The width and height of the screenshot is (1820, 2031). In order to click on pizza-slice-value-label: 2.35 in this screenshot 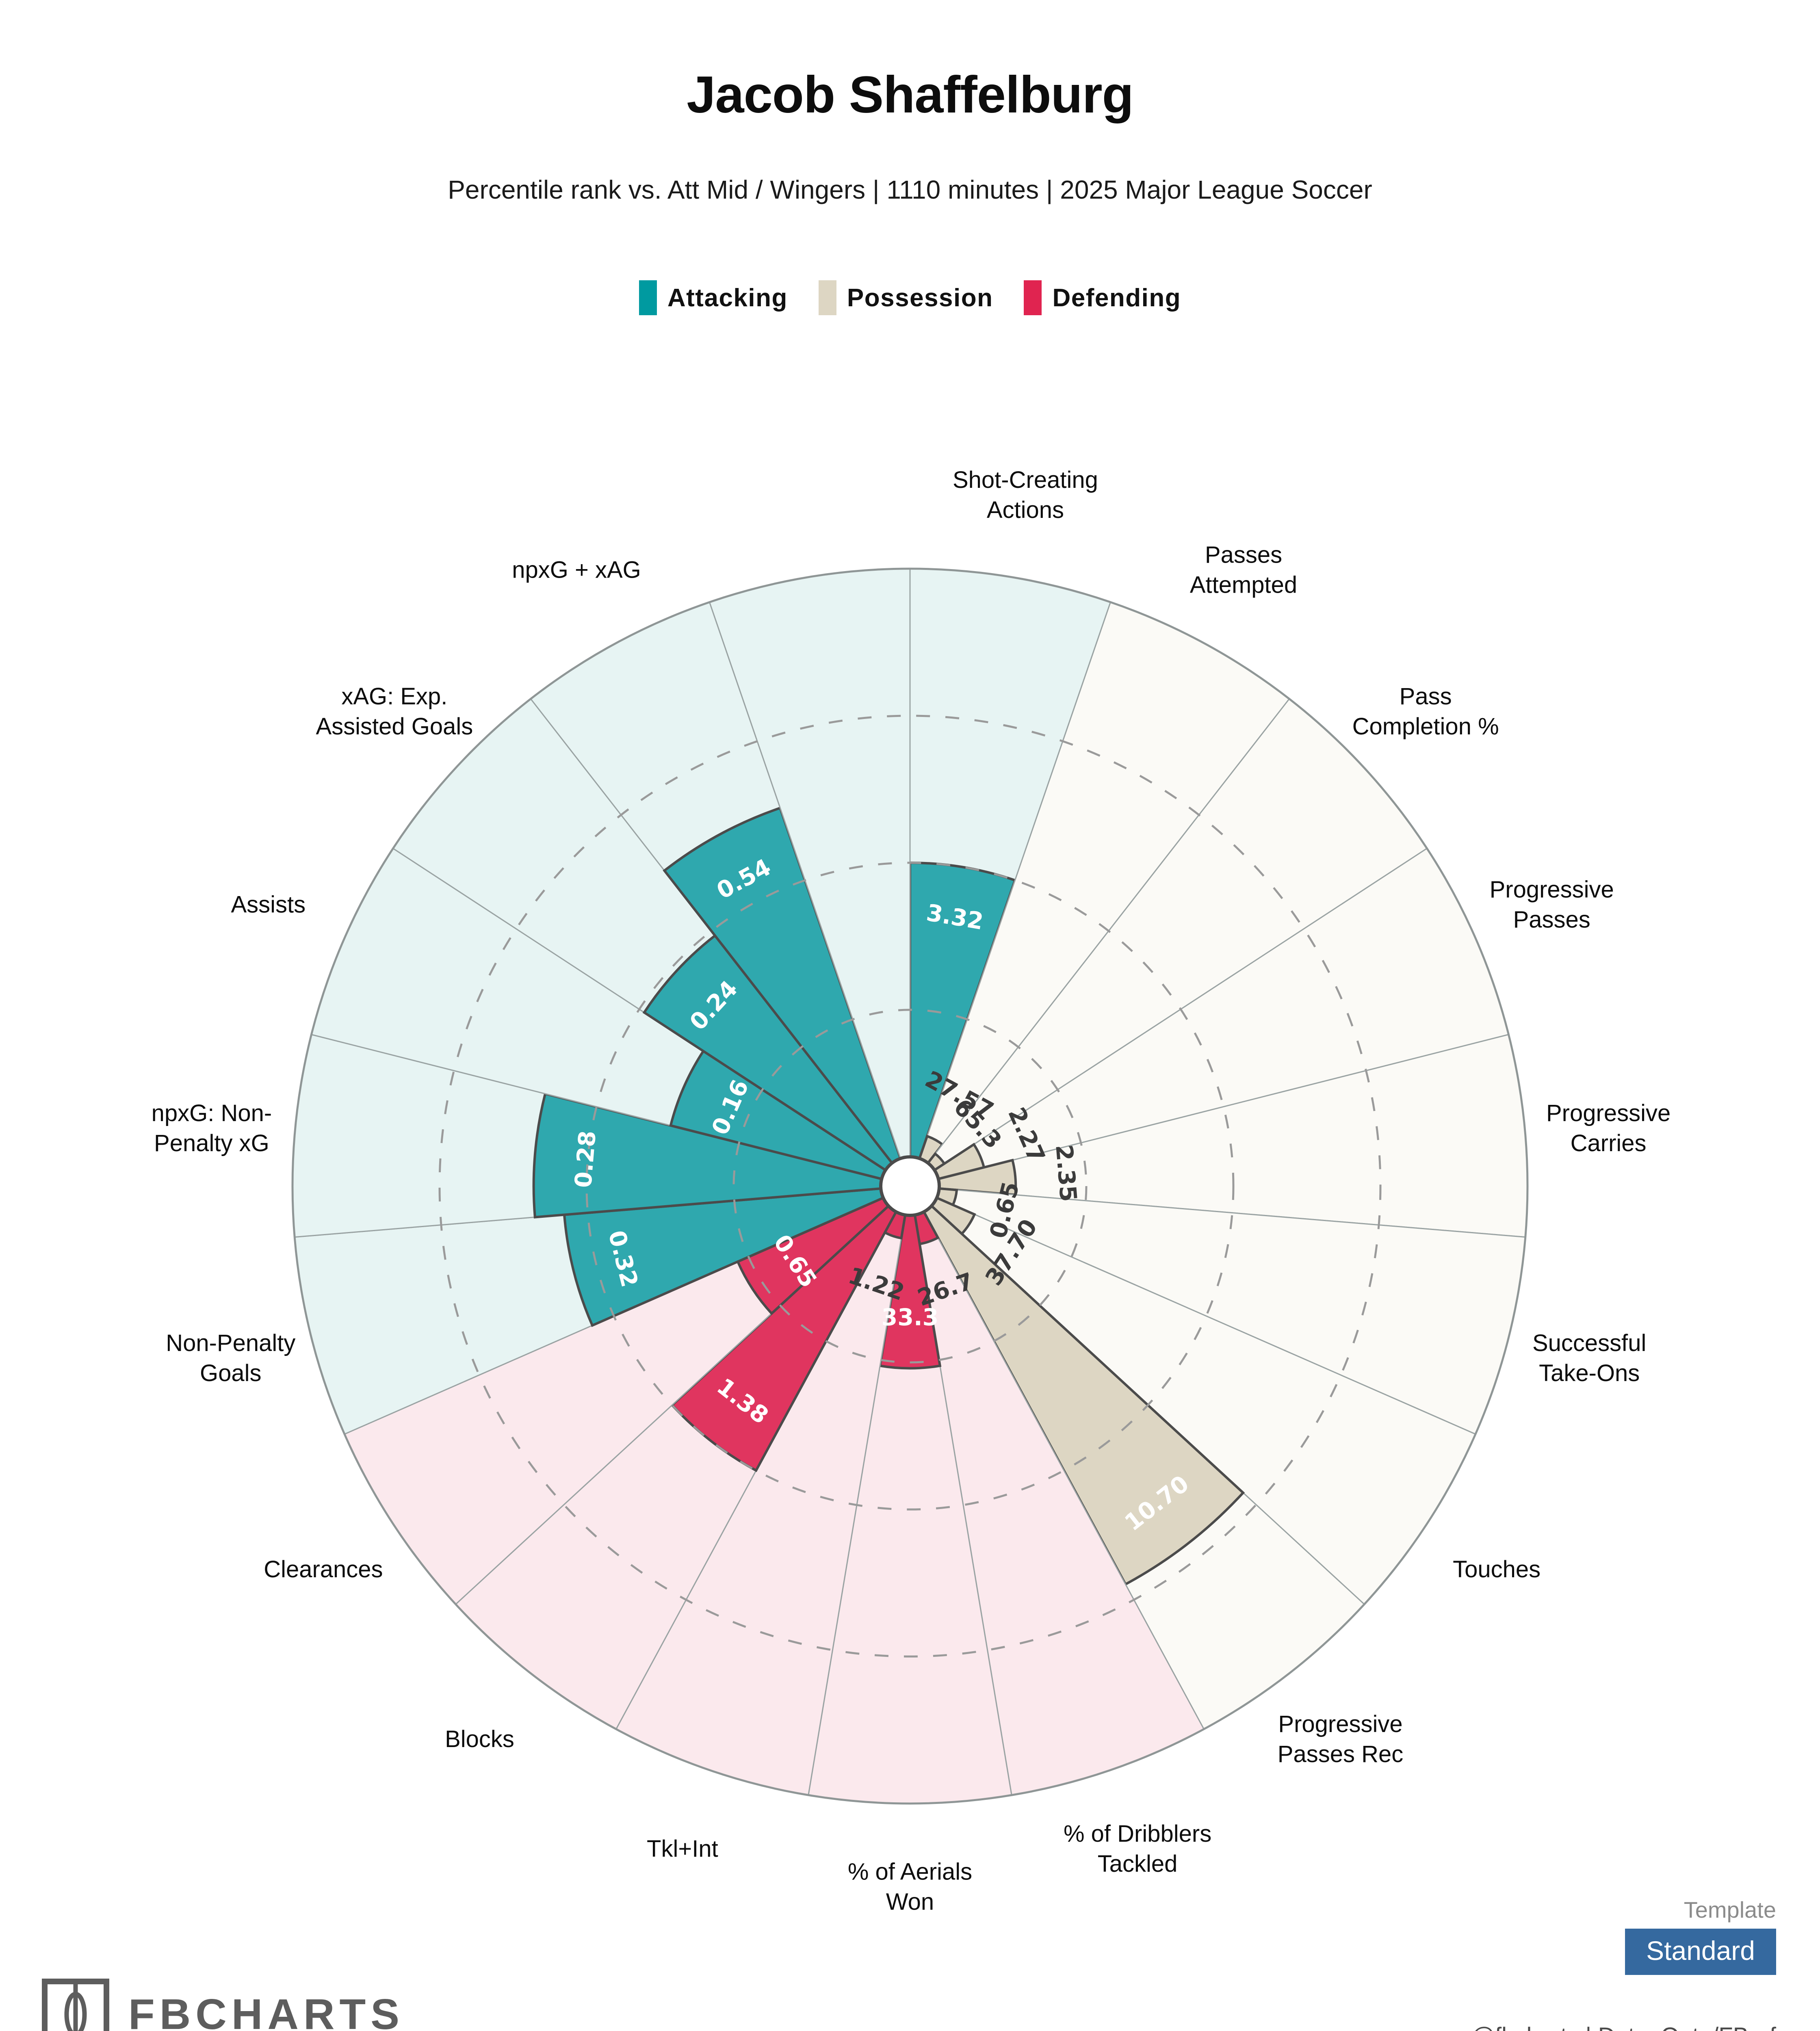, I will do `click(1065, 1173)`.